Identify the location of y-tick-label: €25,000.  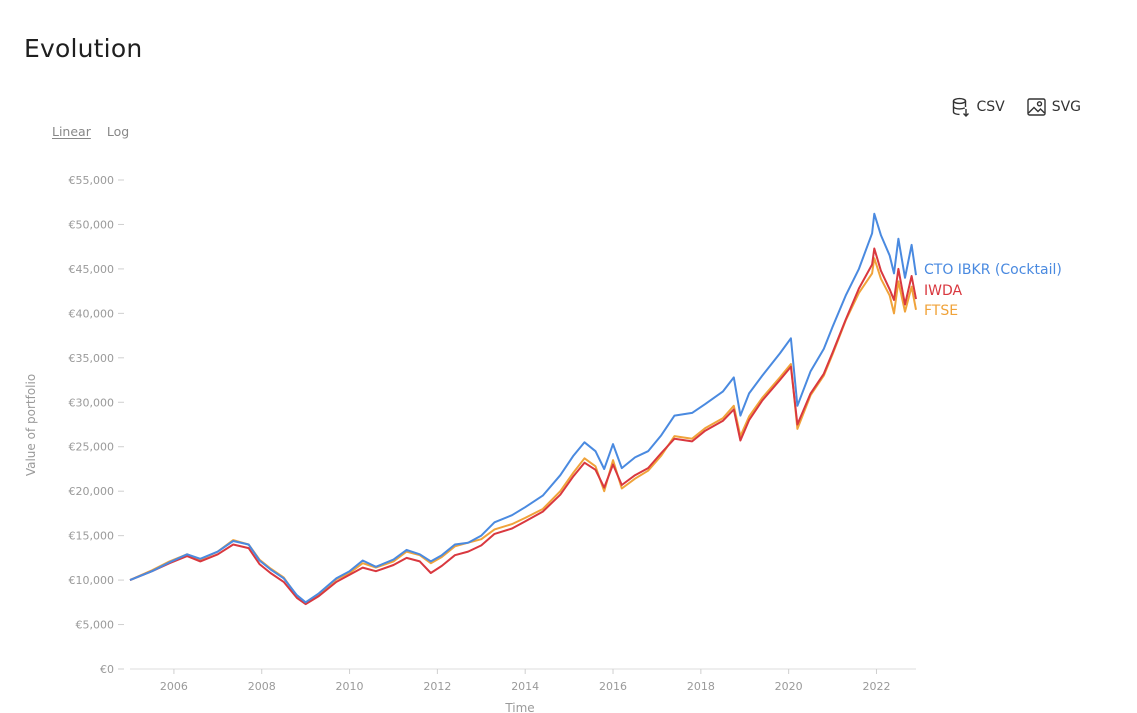
(92, 447).